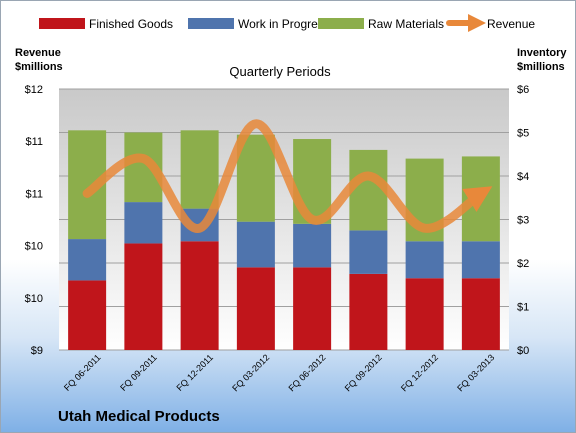  I want to click on right-tick-label: $4, so click(523, 177).